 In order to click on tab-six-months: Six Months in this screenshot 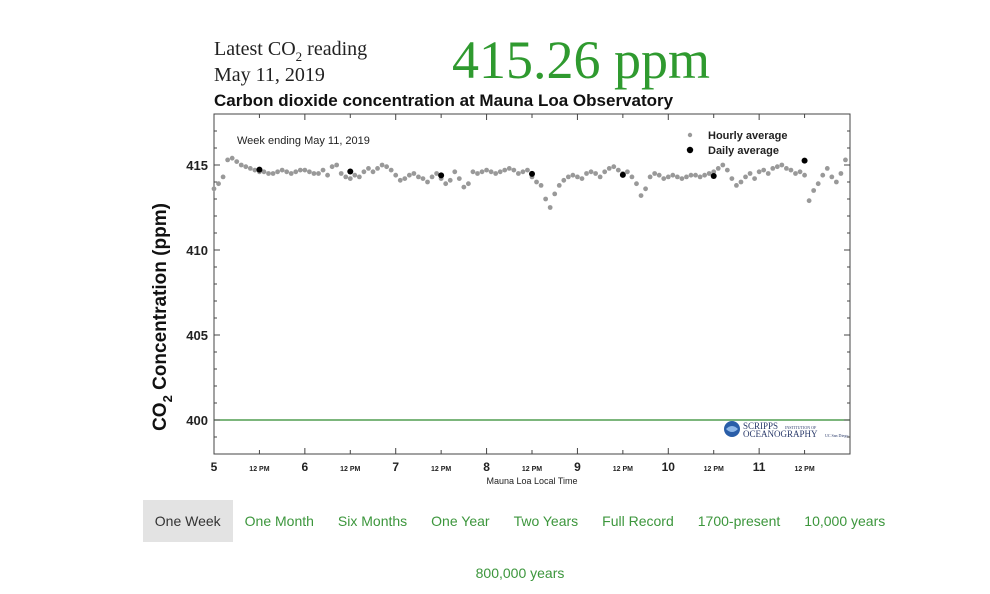, I will do `click(372, 521)`.